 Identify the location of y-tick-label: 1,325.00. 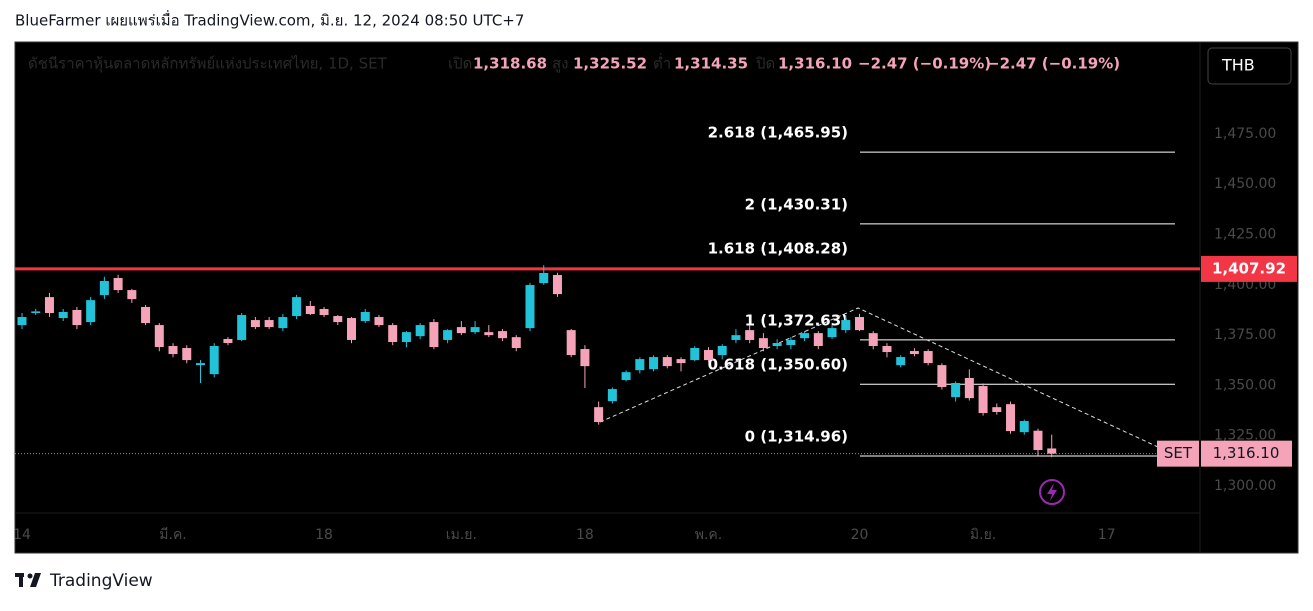
(1245, 436).